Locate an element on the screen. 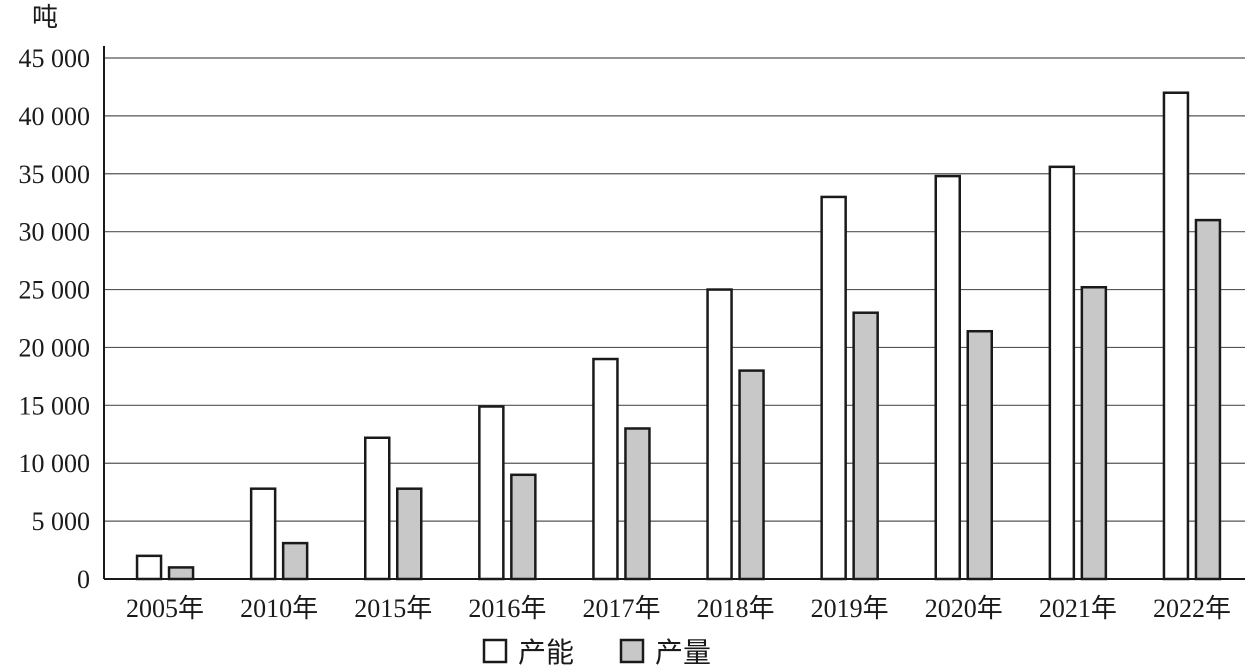  x-tick-label: 2017年 is located at coordinates (621, 608).